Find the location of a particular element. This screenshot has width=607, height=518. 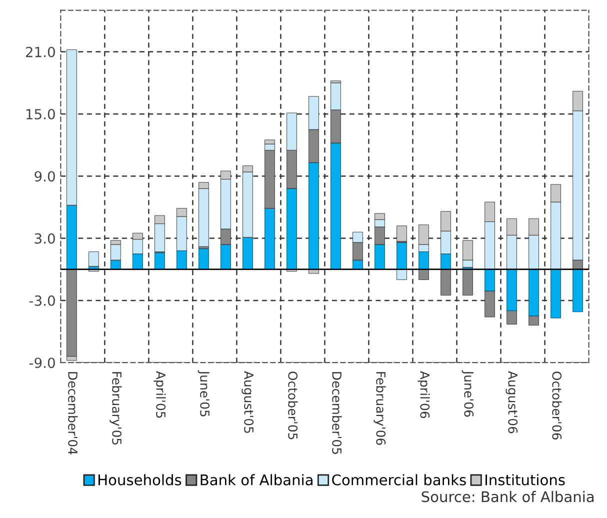

y-tick-label: 21.0 is located at coordinates (40, 52).